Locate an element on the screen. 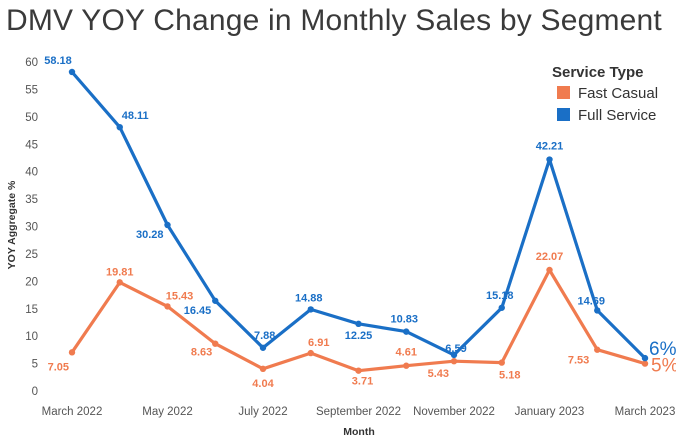 This screenshot has height=440, width=676. data-label: 5.18 is located at coordinates (509, 376).